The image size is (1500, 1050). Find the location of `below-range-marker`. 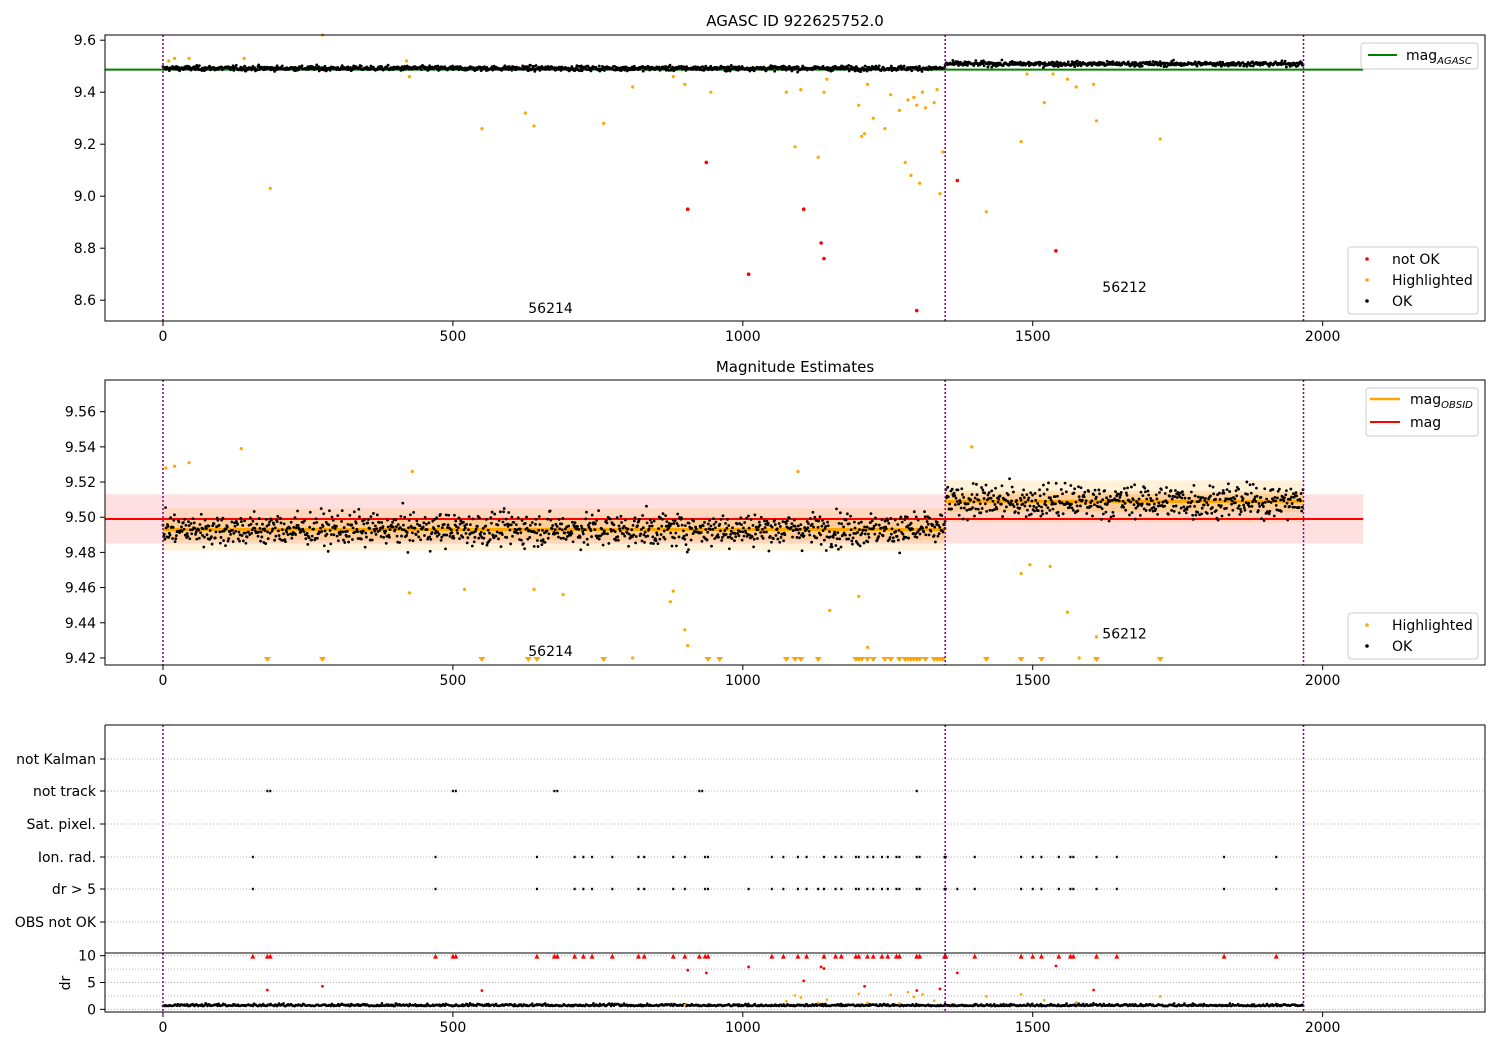

below-range-marker is located at coordinates (920, 659).